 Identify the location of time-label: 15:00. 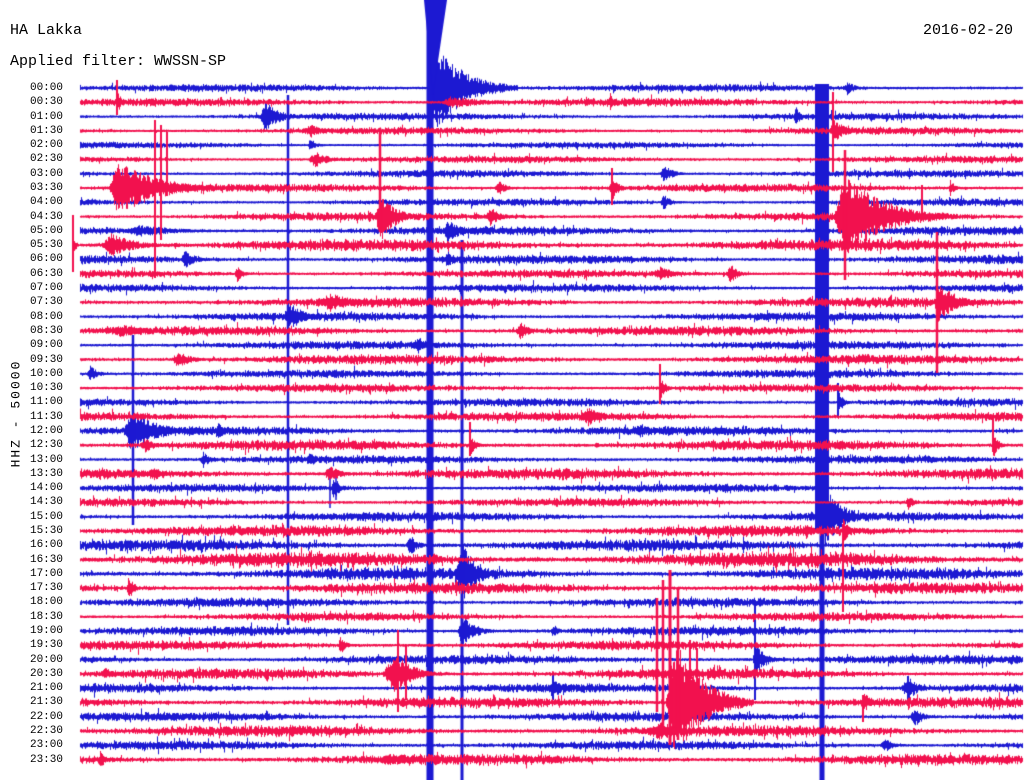
(46, 516).